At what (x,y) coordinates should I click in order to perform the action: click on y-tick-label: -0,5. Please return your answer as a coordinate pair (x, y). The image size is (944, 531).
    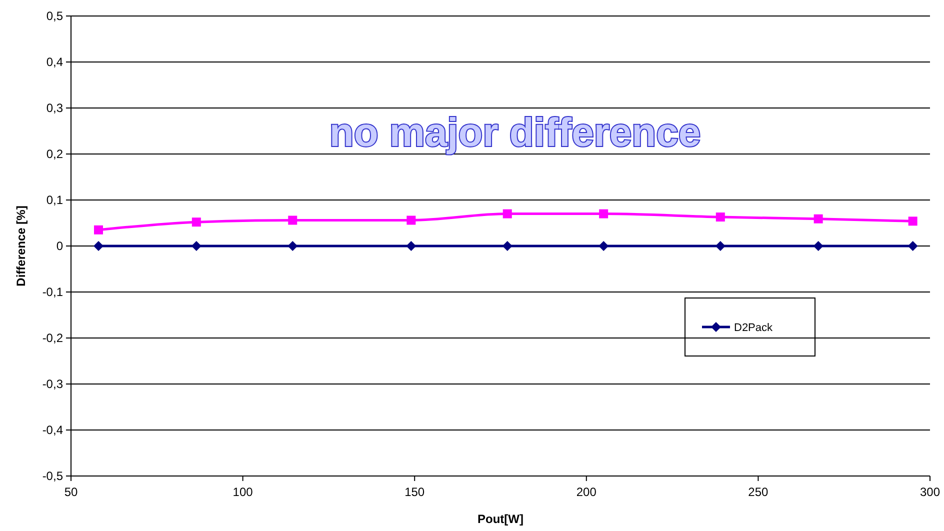
    Looking at the image, I should click on (53, 476).